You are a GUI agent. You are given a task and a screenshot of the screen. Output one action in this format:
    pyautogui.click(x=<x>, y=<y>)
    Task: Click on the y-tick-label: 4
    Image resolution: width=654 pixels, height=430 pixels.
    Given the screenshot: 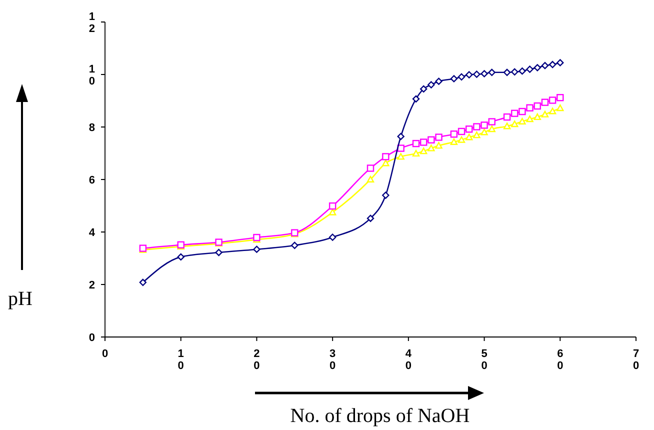 What is the action you would take?
    pyautogui.click(x=92, y=233)
    